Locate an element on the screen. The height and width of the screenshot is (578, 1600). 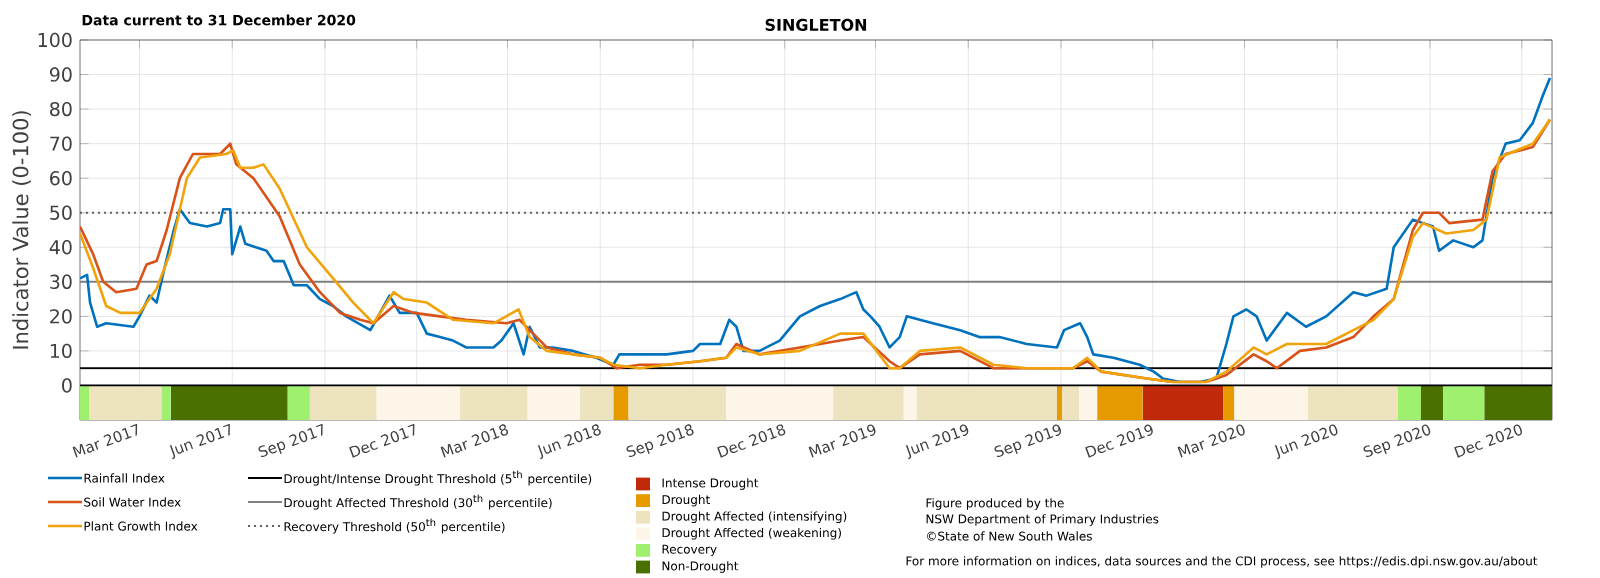
y-tick-label: 90 is located at coordinates (60, 74).